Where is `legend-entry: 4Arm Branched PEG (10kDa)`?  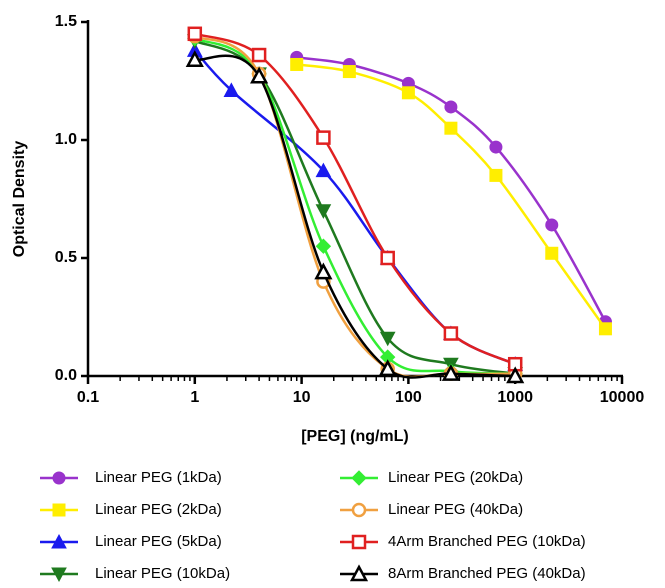 legend-entry: 4Arm Branched PEG (10kDa) is located at coordinates (463, 541).